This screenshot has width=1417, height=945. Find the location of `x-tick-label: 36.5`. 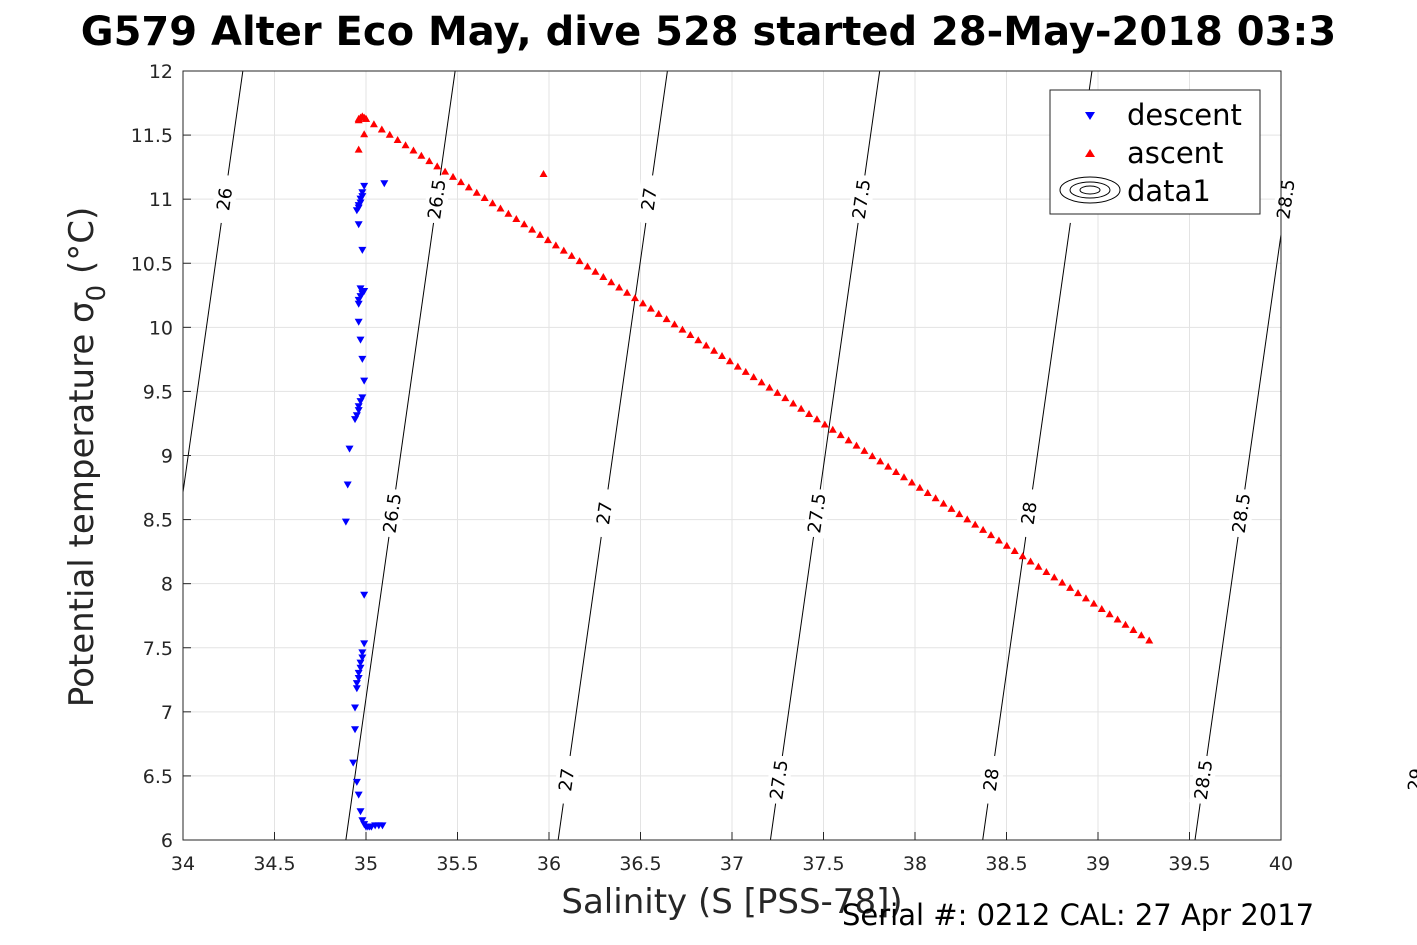

x-tick-label: 36.5 is located at coordinates (640, 864).